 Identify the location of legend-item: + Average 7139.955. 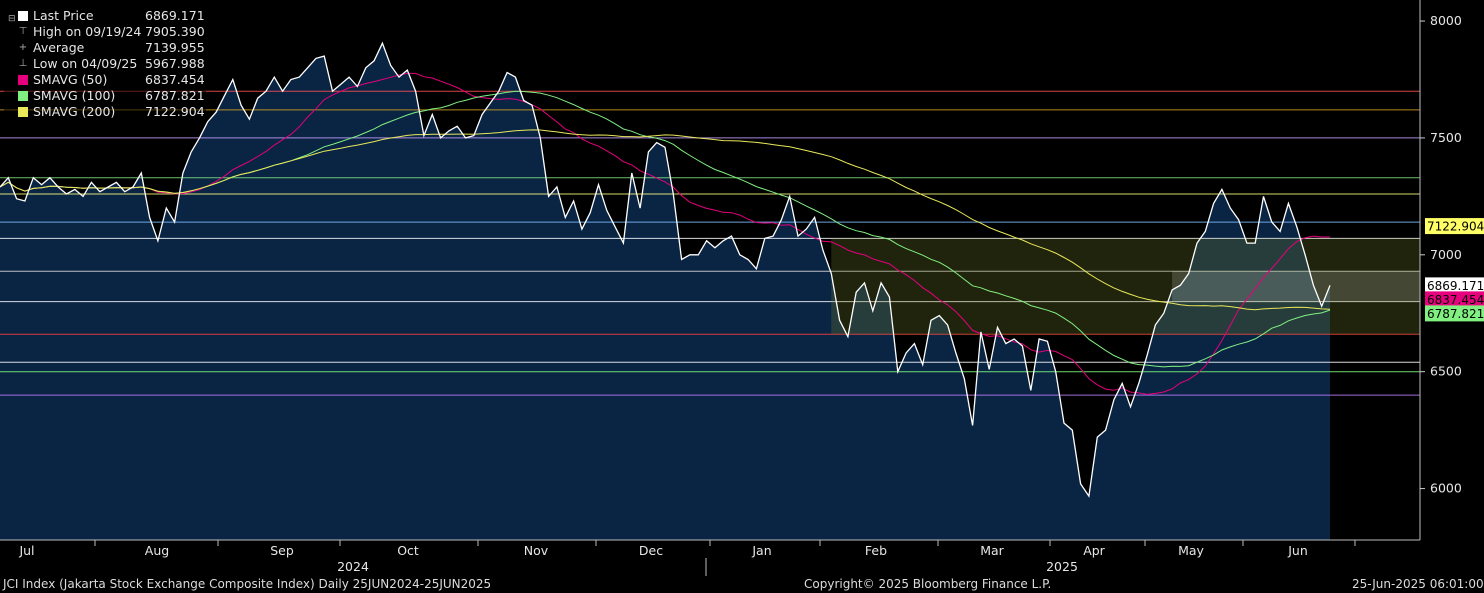
(105, 48).